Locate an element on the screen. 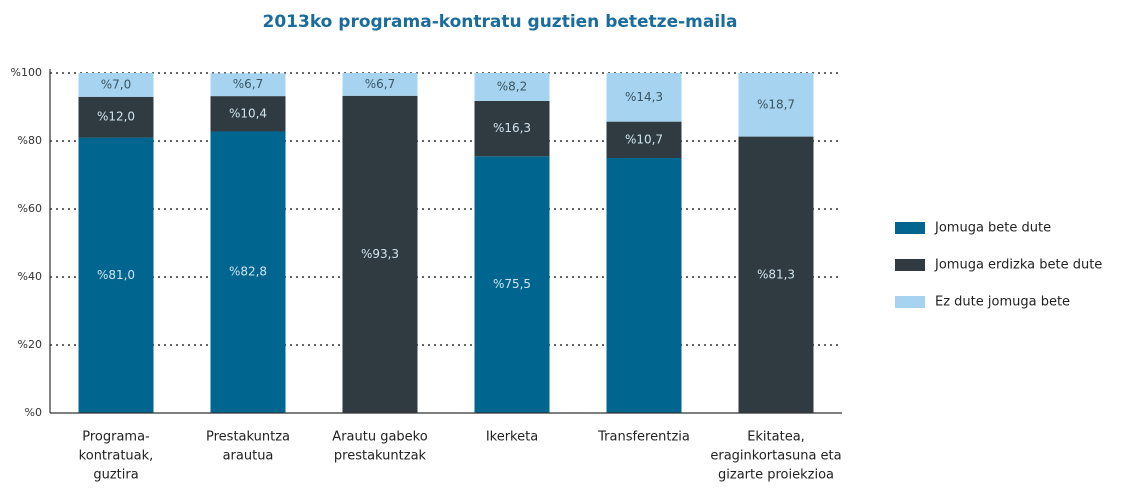 Image resolution: width=1140 pixels, height=495 pixels. data-label: %12,0 is located at coordinates (116, 117).